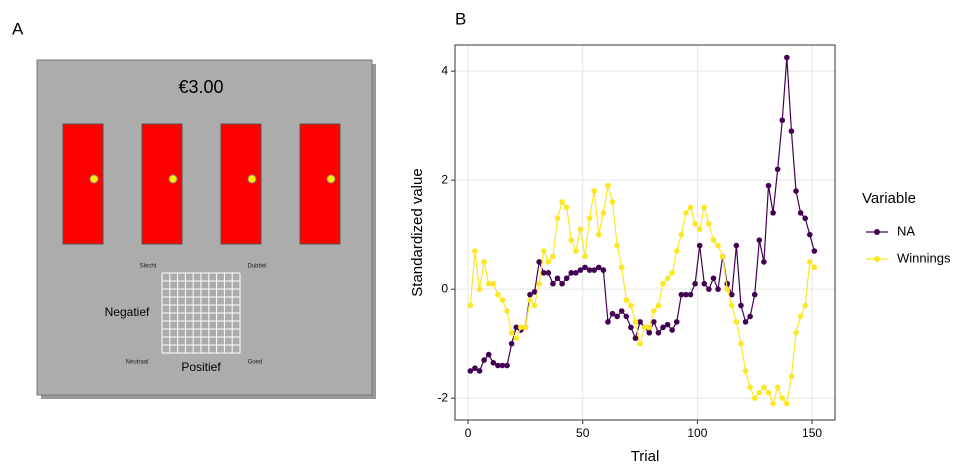  What do you see at coordinates (924, 257) in the screenshot?
I see `legend-label: Winnings` at bounding box center [924, 257].